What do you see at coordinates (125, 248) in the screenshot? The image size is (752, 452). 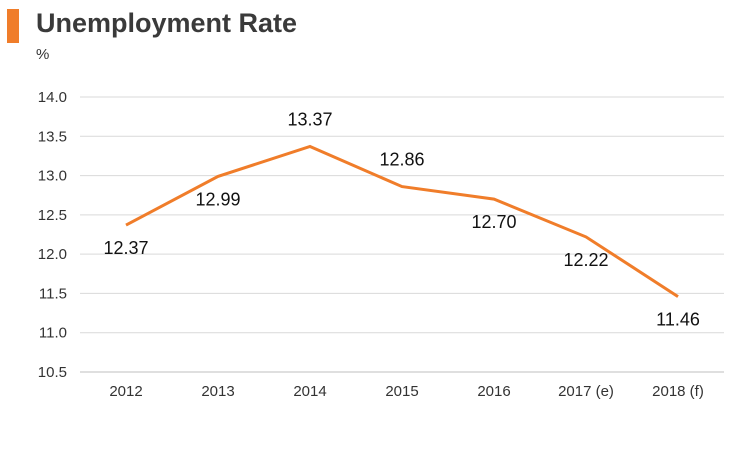 I see `data-label: 12.37` at bounding box center [125, 248].